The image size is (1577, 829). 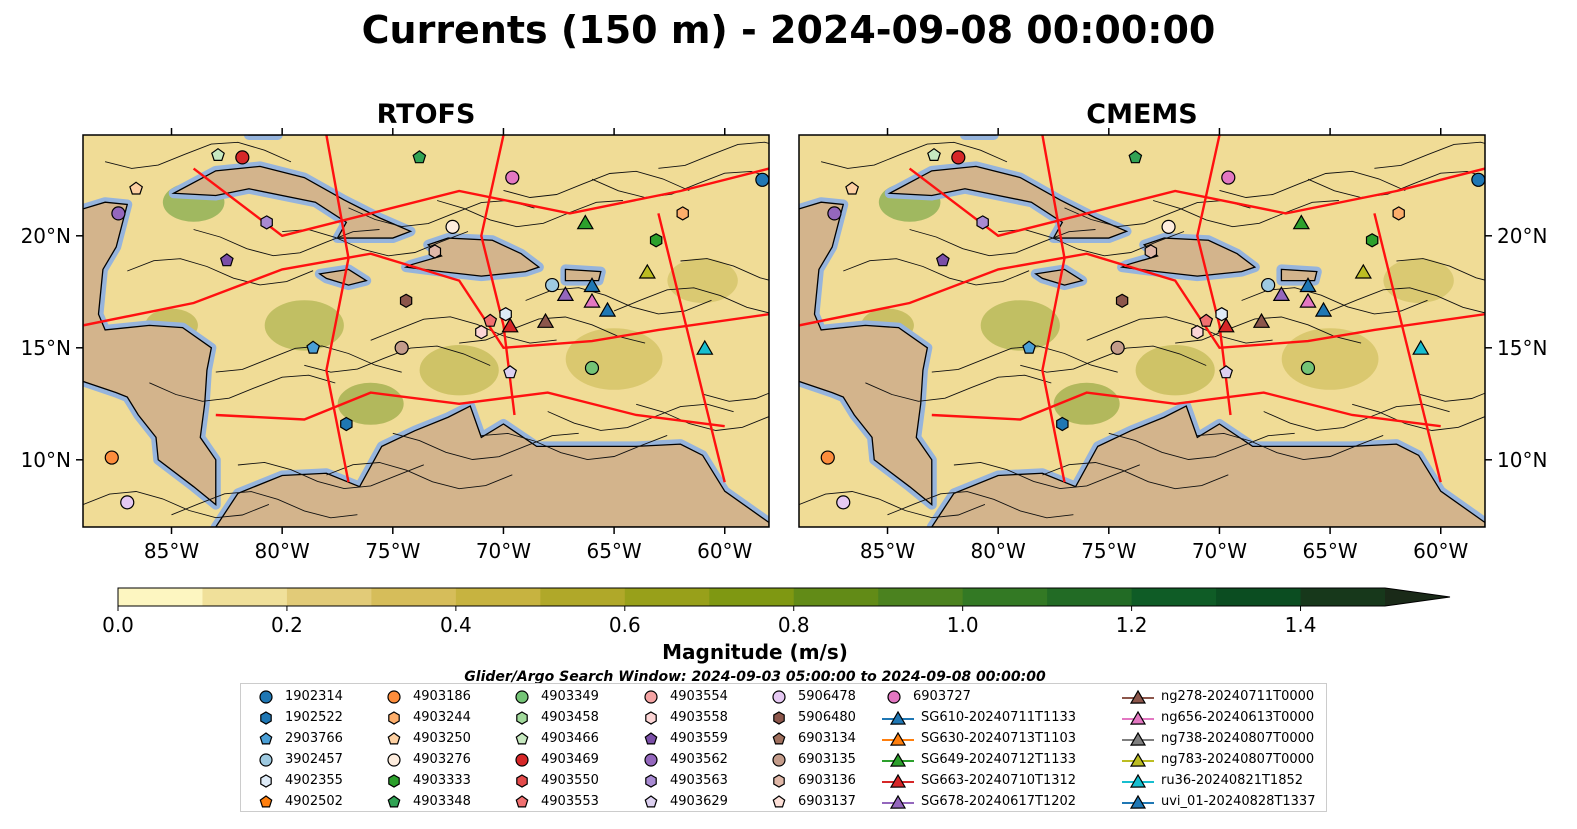 What do you see at coordinates (999, 801) in the screenshot?
I see `legend-label: SG678-20240617T1202` at bounding box center [999, 801].